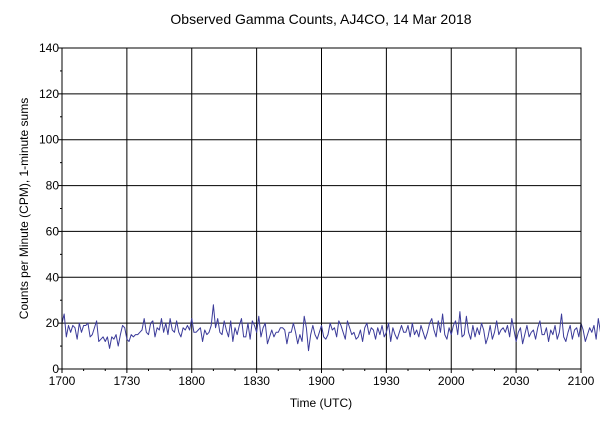  Describe the element at coordinates (256, 381) in the screenshot. I see `x-tick-label: 1830` at that location.